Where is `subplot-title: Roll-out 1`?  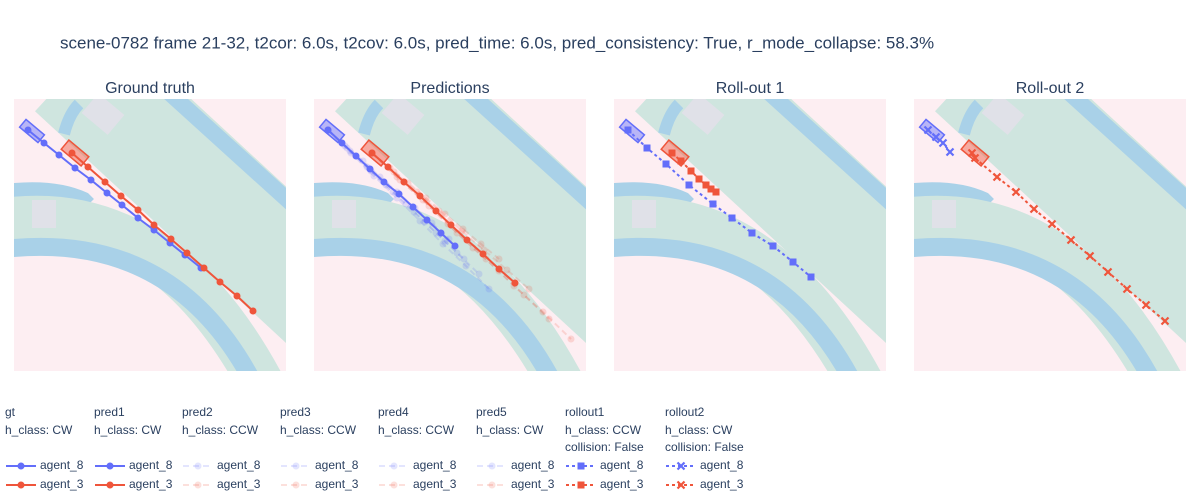
subplot-title: Roll-out 1 is located at coordinates (750, 88).